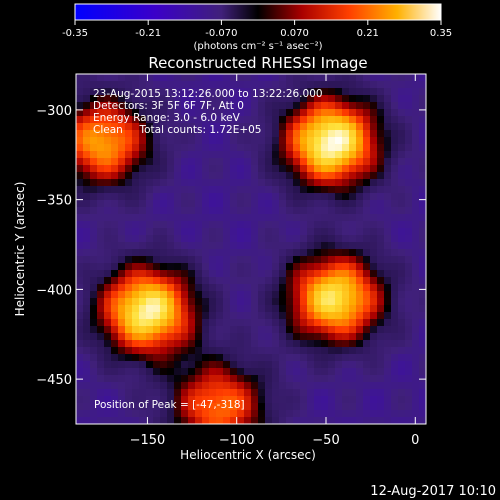 This screenshot has width=500, height=500. I want to click on y-tick-label: −350, so click(54, 201).